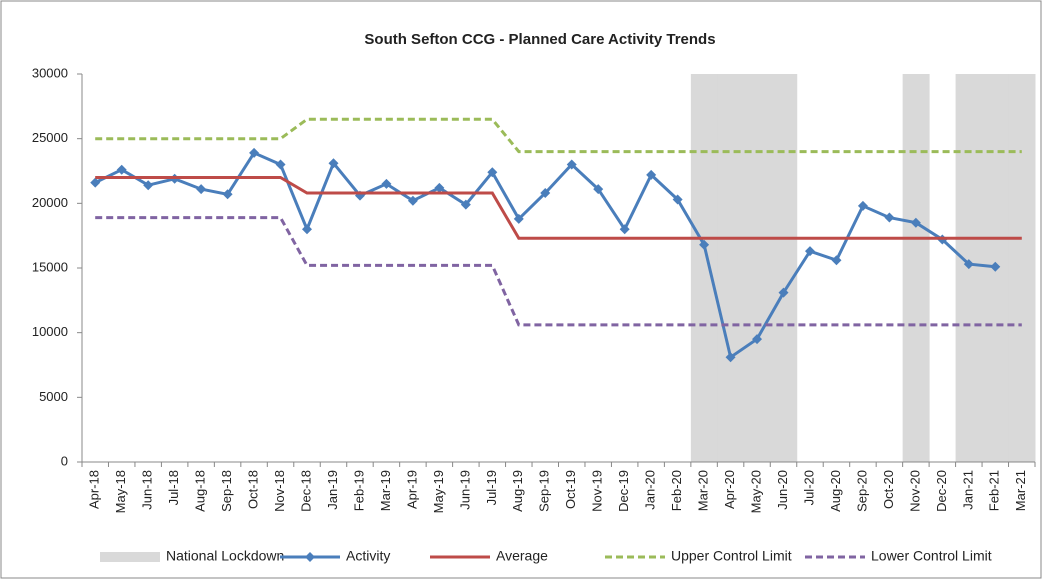  What do you see at coordinates (305, 491) in the screenshot?
I see `x-tick-label: Dec-18` at bounding box center [305, 491].